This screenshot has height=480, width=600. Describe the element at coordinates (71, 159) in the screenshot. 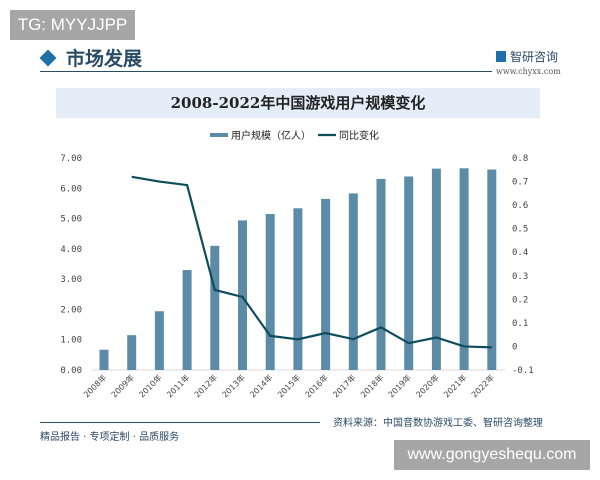

I see `y-left-tick: 7.00` at that location.